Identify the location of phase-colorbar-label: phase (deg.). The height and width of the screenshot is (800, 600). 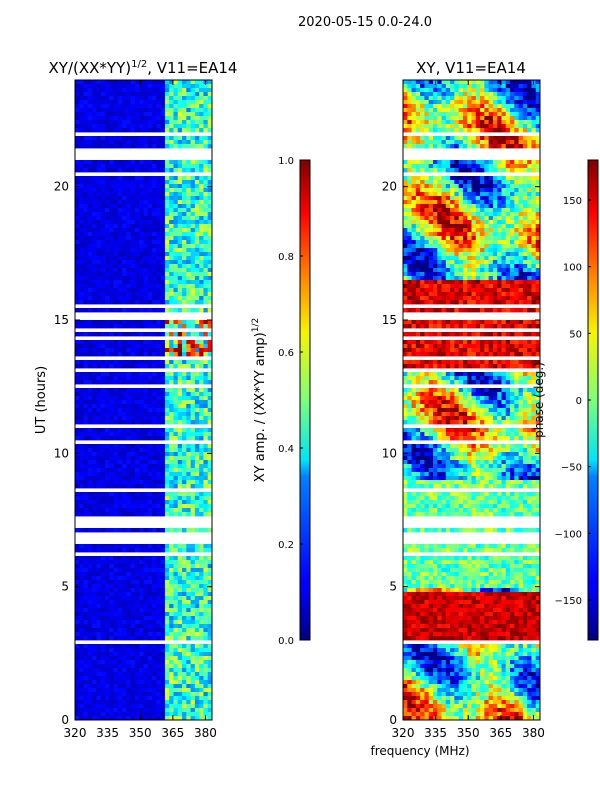
(539, 400).